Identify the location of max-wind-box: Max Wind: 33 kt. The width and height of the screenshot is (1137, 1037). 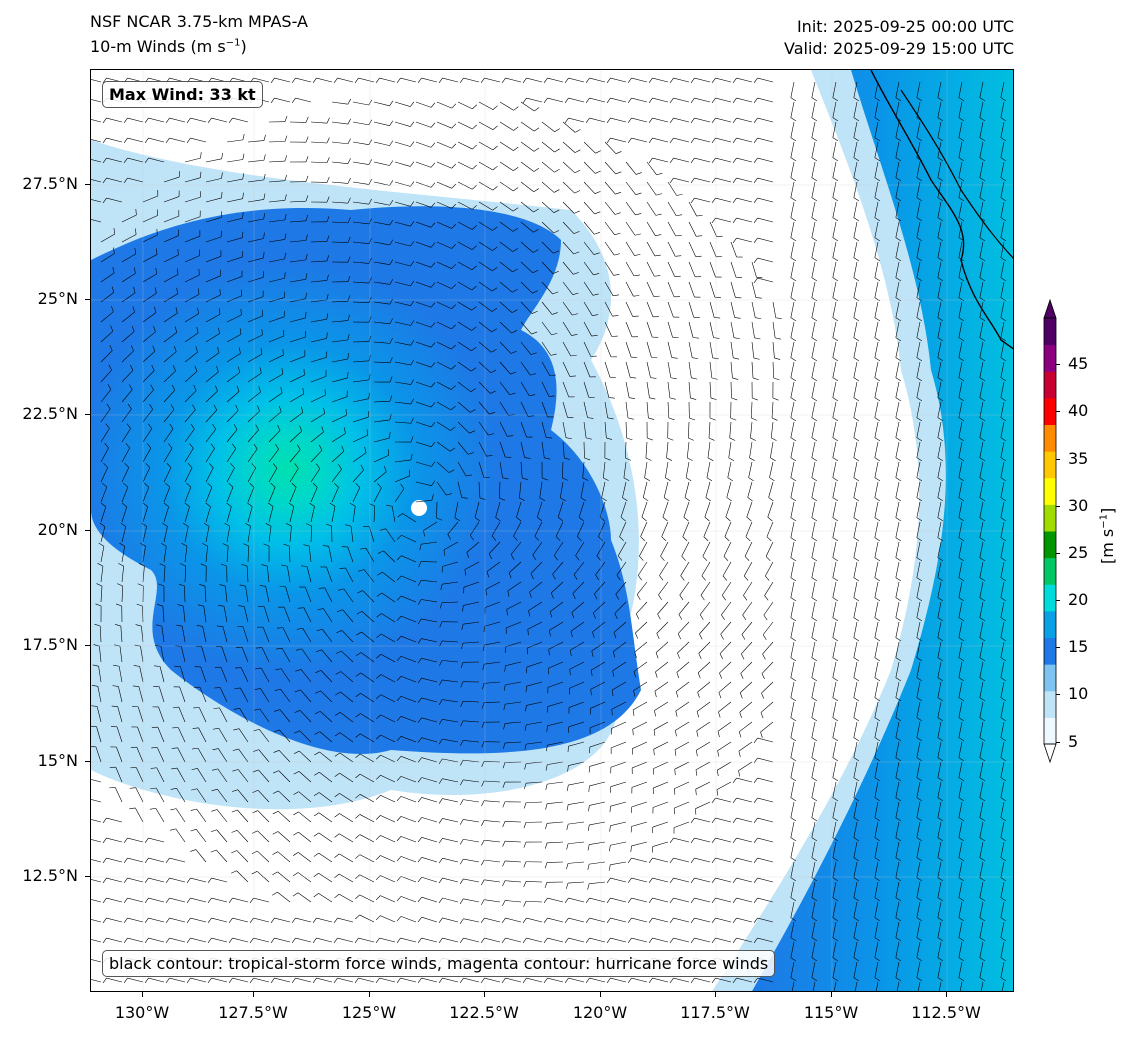
(182, 94).